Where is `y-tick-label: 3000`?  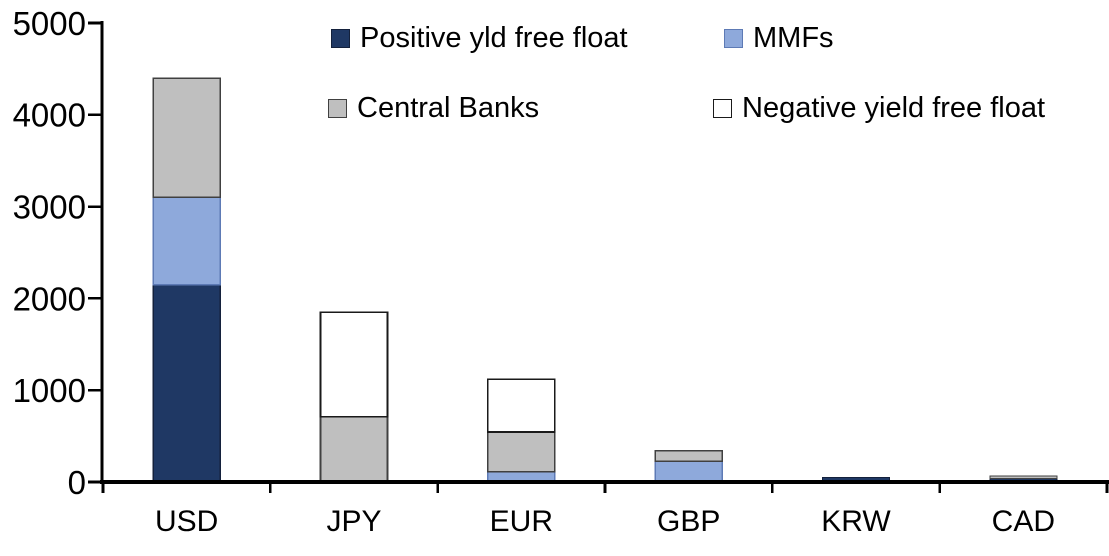
y-tick-label: 3000 is located at coordinates (49, 206).